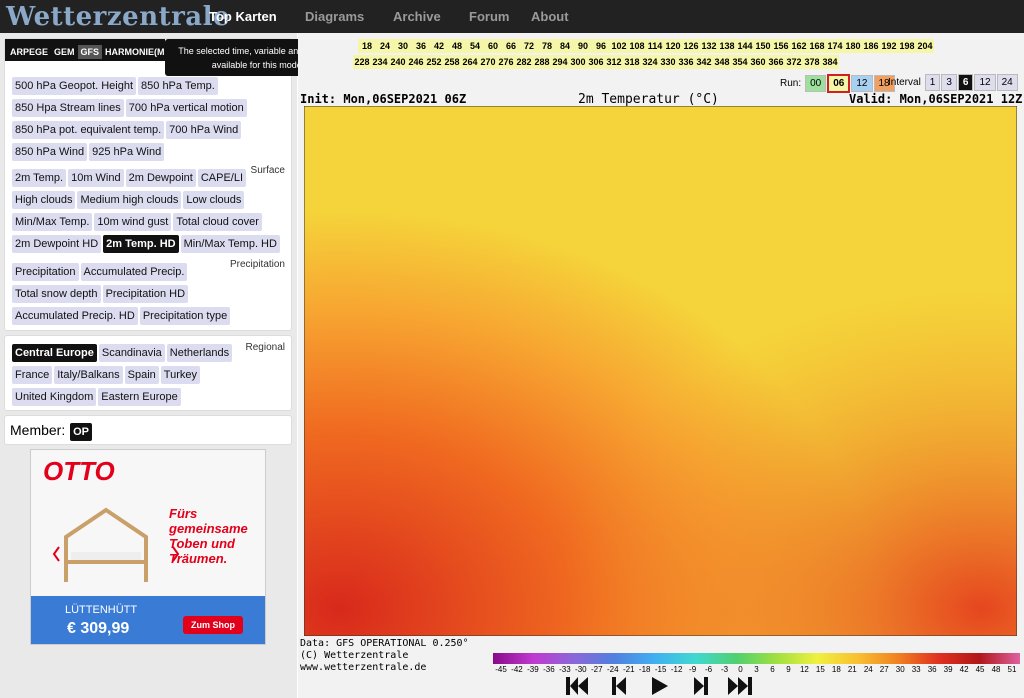  What do you see at coordinates (213, 625) in the screenshot?
I see `ad-button: Zum Shop` at bounding box center [213, 625].